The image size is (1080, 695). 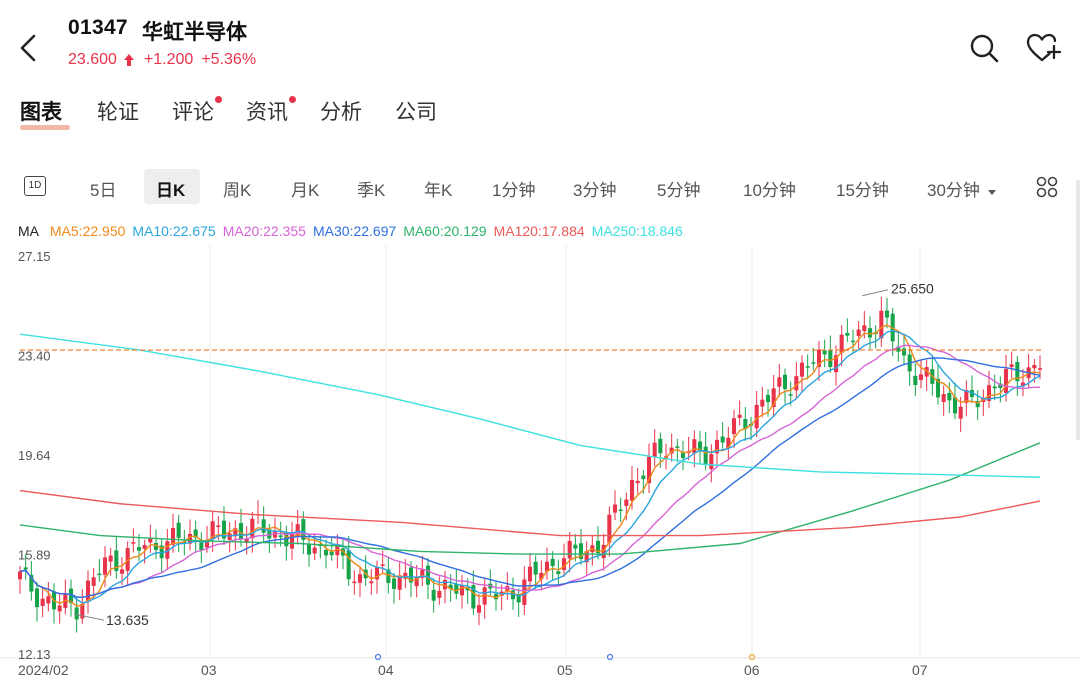 I want to click on tab-chart: 图表, so click(x=41, y=112).